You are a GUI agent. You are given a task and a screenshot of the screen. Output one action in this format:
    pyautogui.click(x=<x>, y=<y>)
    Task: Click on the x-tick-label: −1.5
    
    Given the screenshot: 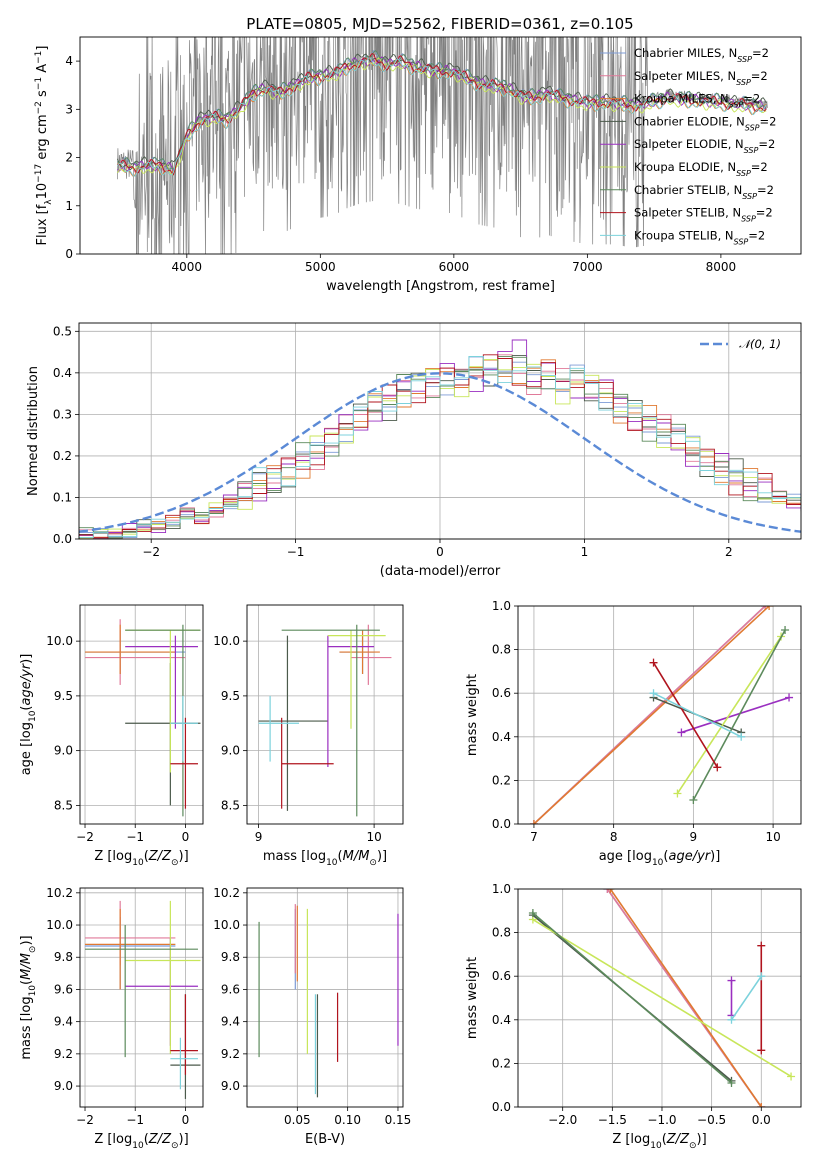 What is the action you would take?
    pyautogui.click(x=612, y=1120)
    